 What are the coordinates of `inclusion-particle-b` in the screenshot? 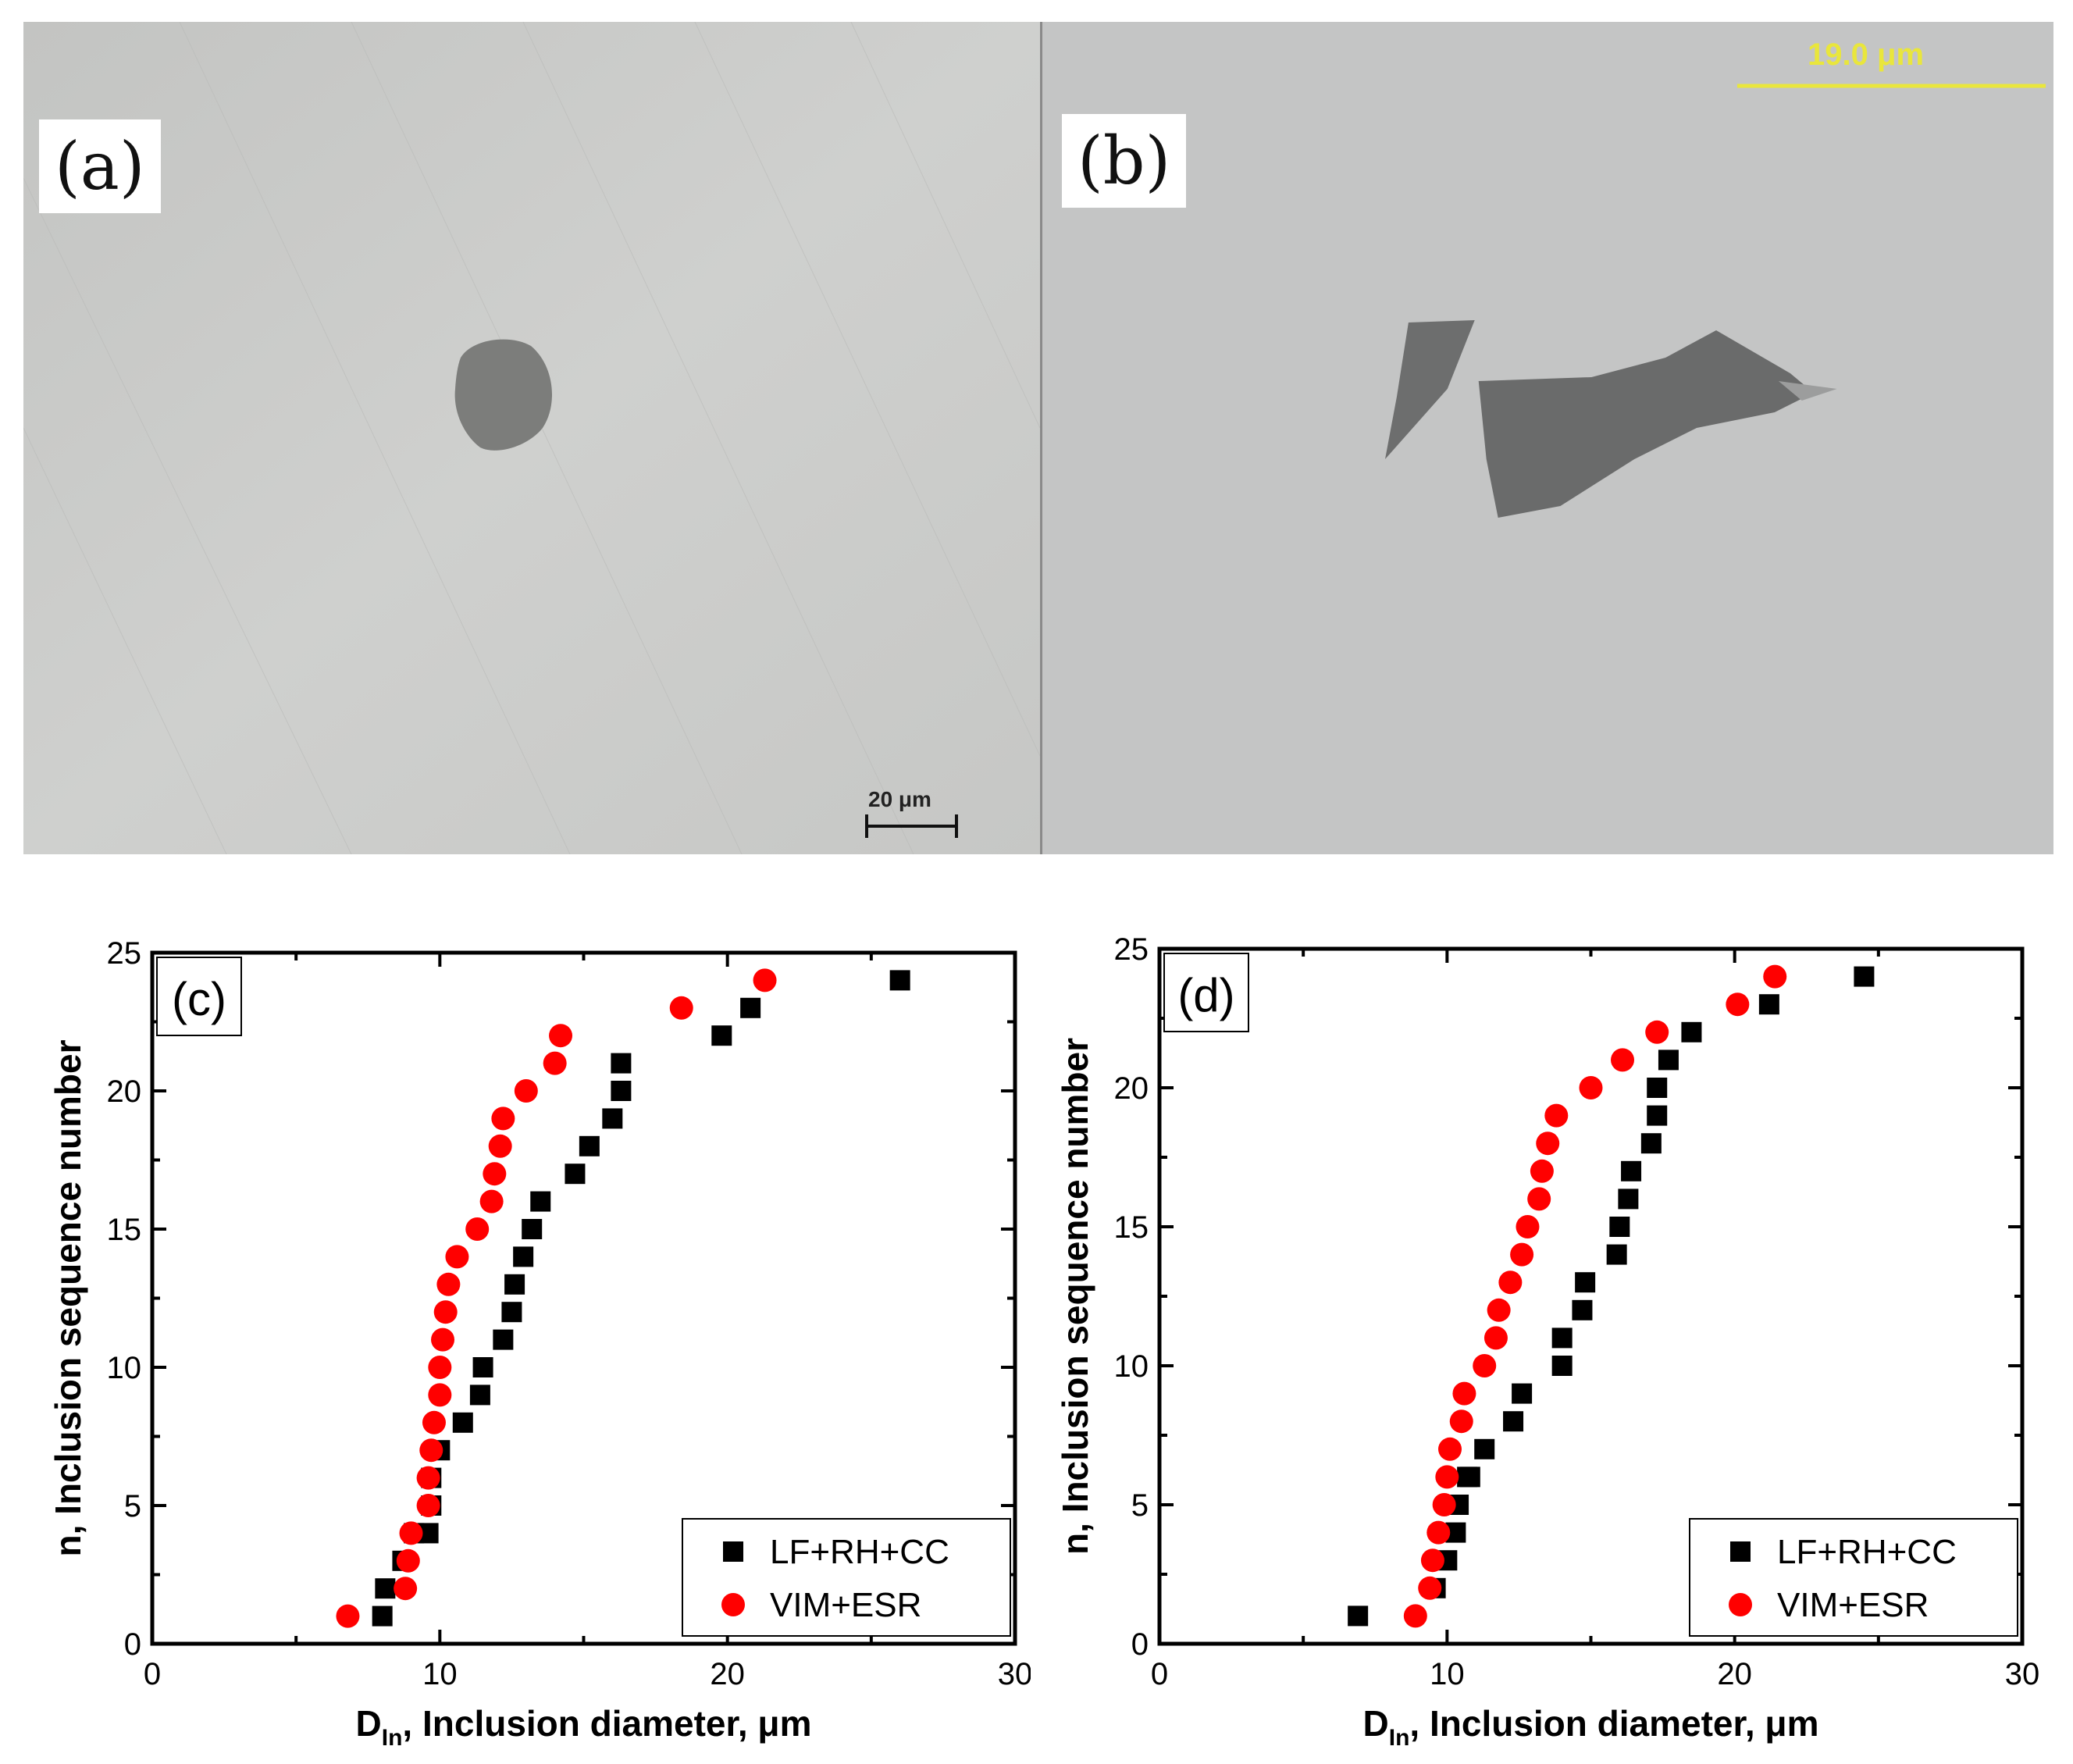 It's located at (1646, 424).